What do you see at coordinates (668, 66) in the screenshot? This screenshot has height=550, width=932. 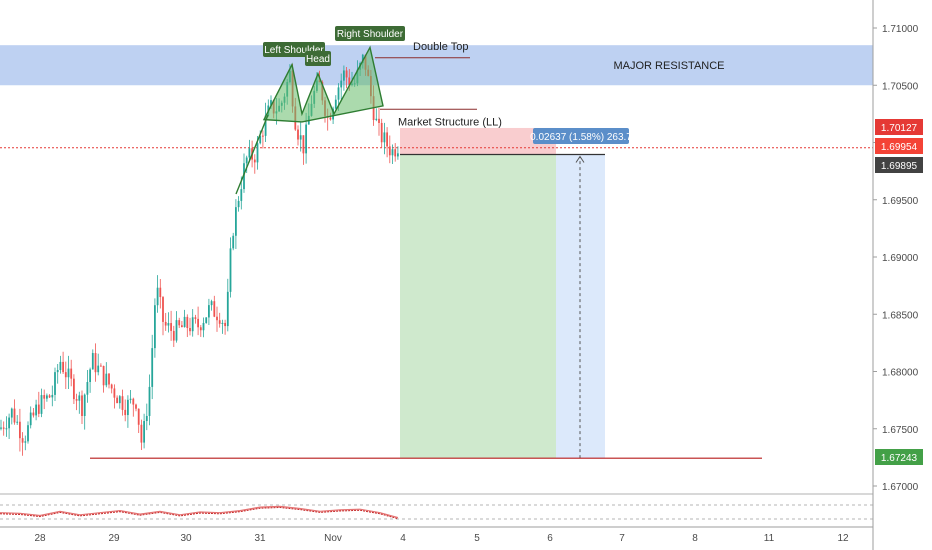 I see `resistance-label: MAJOR RESISTANCE` at bounding box center [668, 66].